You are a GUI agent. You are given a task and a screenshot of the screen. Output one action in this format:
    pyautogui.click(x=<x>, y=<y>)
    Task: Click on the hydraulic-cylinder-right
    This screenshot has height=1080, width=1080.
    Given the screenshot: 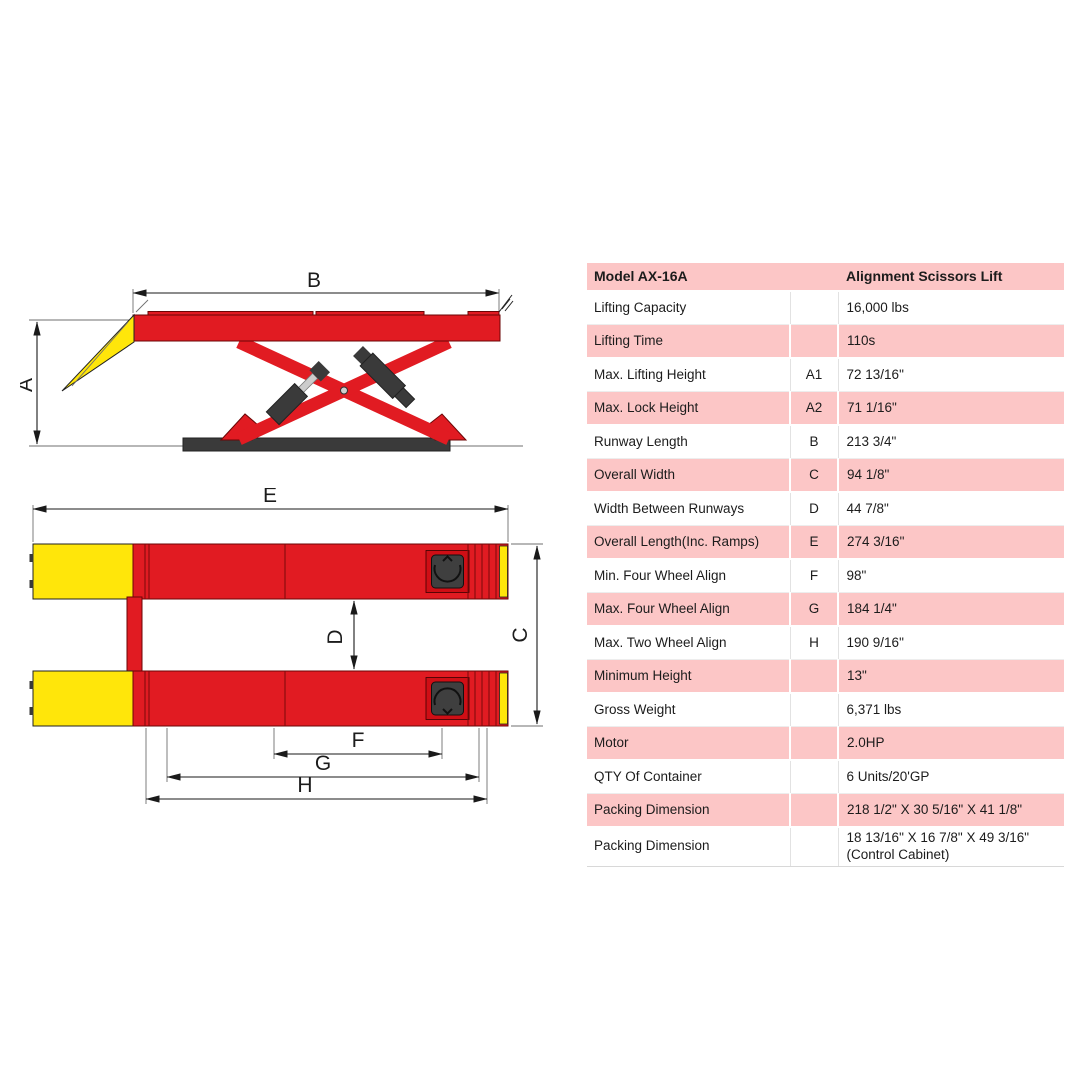 What is the action you would take?
    pyautogui.click(x=384, y=377)
    